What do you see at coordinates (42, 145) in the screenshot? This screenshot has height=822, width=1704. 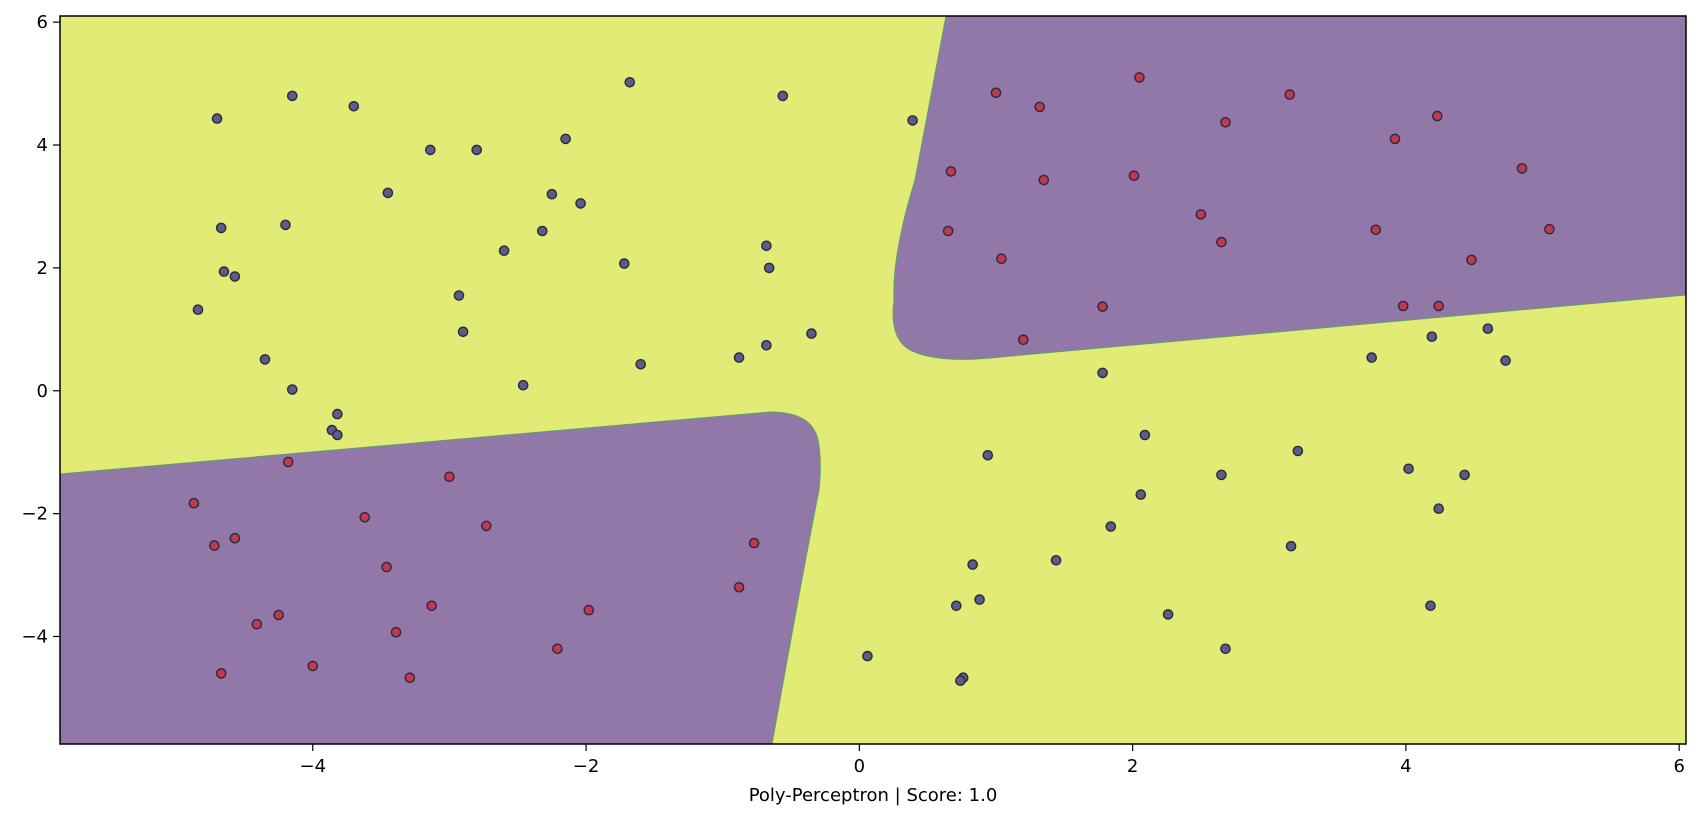 I see `y-tick-label: 4` at bounding box center [42, 145].